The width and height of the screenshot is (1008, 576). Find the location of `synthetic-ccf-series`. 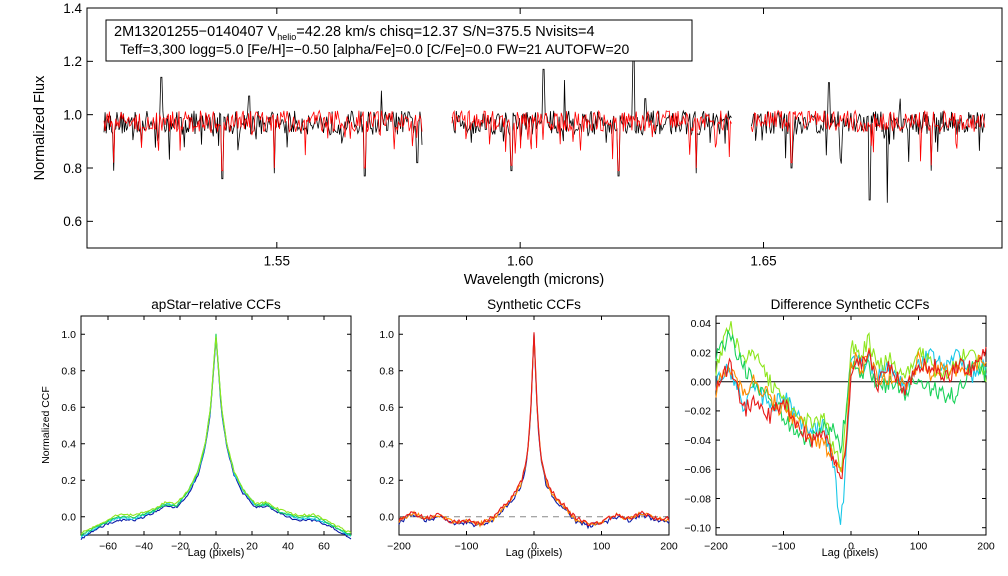

synthetic-ccf-series is located at coordinates (534, 431).